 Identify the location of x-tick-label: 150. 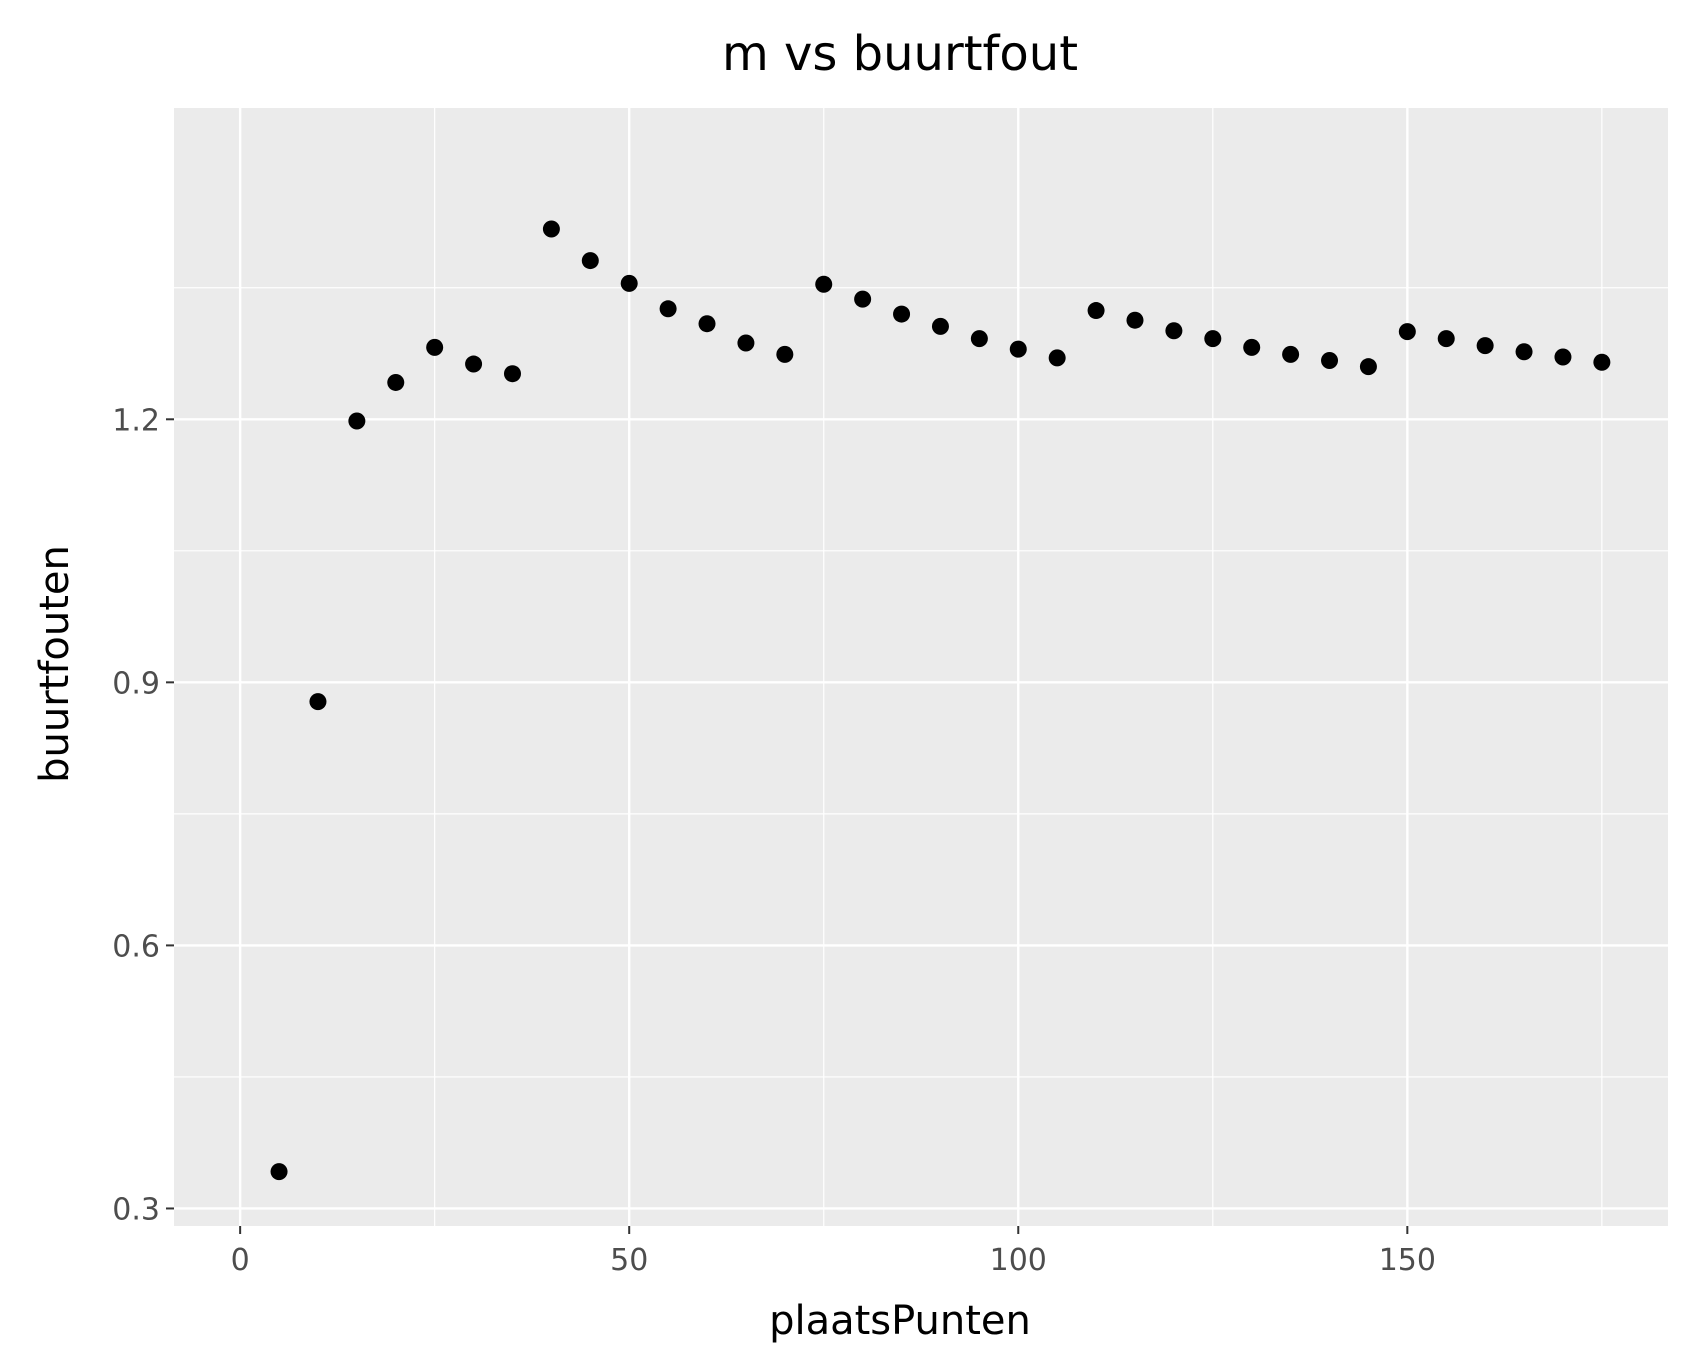
(1407, 1260).